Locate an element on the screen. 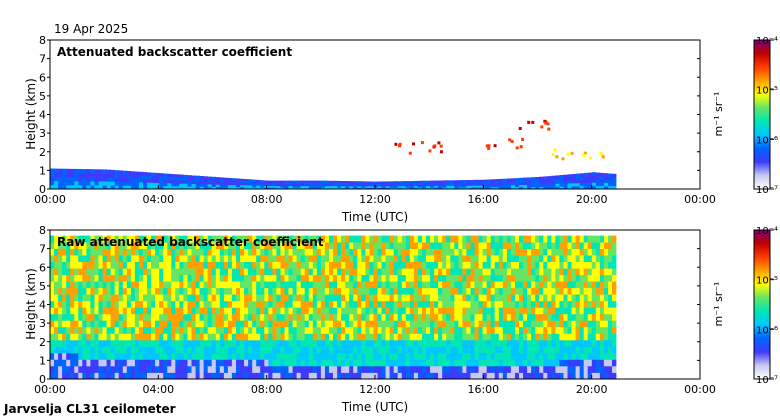  y-tick-label: 2 is located at coordinates (42, 342).